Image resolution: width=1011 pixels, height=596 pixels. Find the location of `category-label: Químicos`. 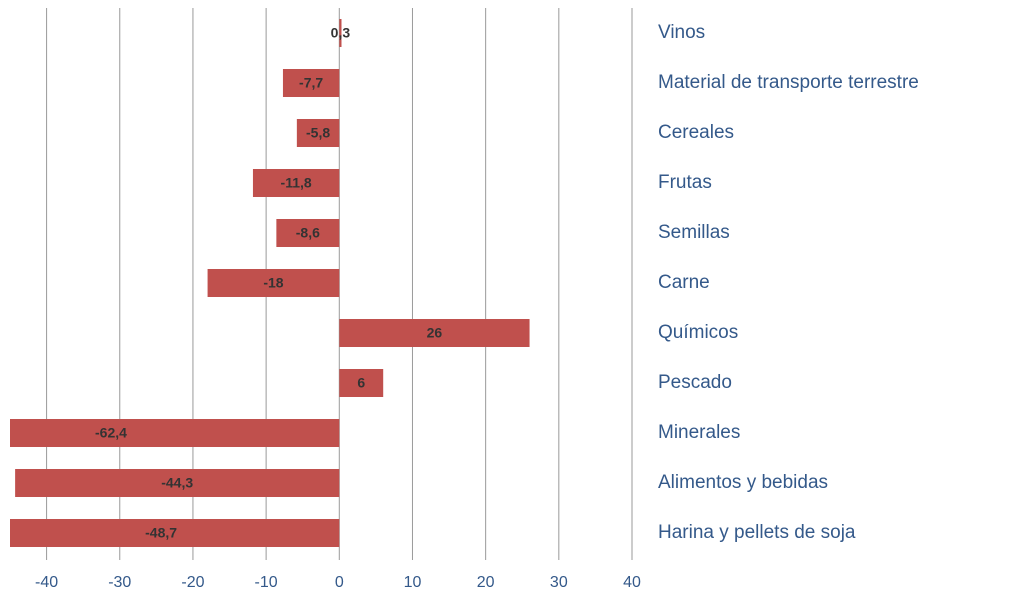

category-label: Químicos is located at coordinates (698, 332).